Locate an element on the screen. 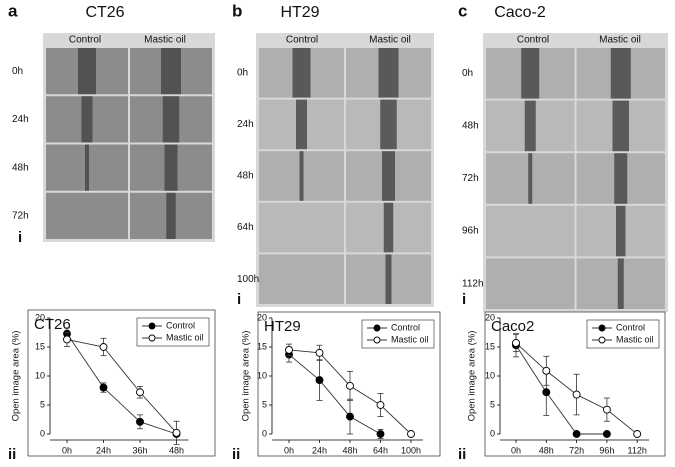  y-tick-label: 10 is located at coordinates (40, 375).